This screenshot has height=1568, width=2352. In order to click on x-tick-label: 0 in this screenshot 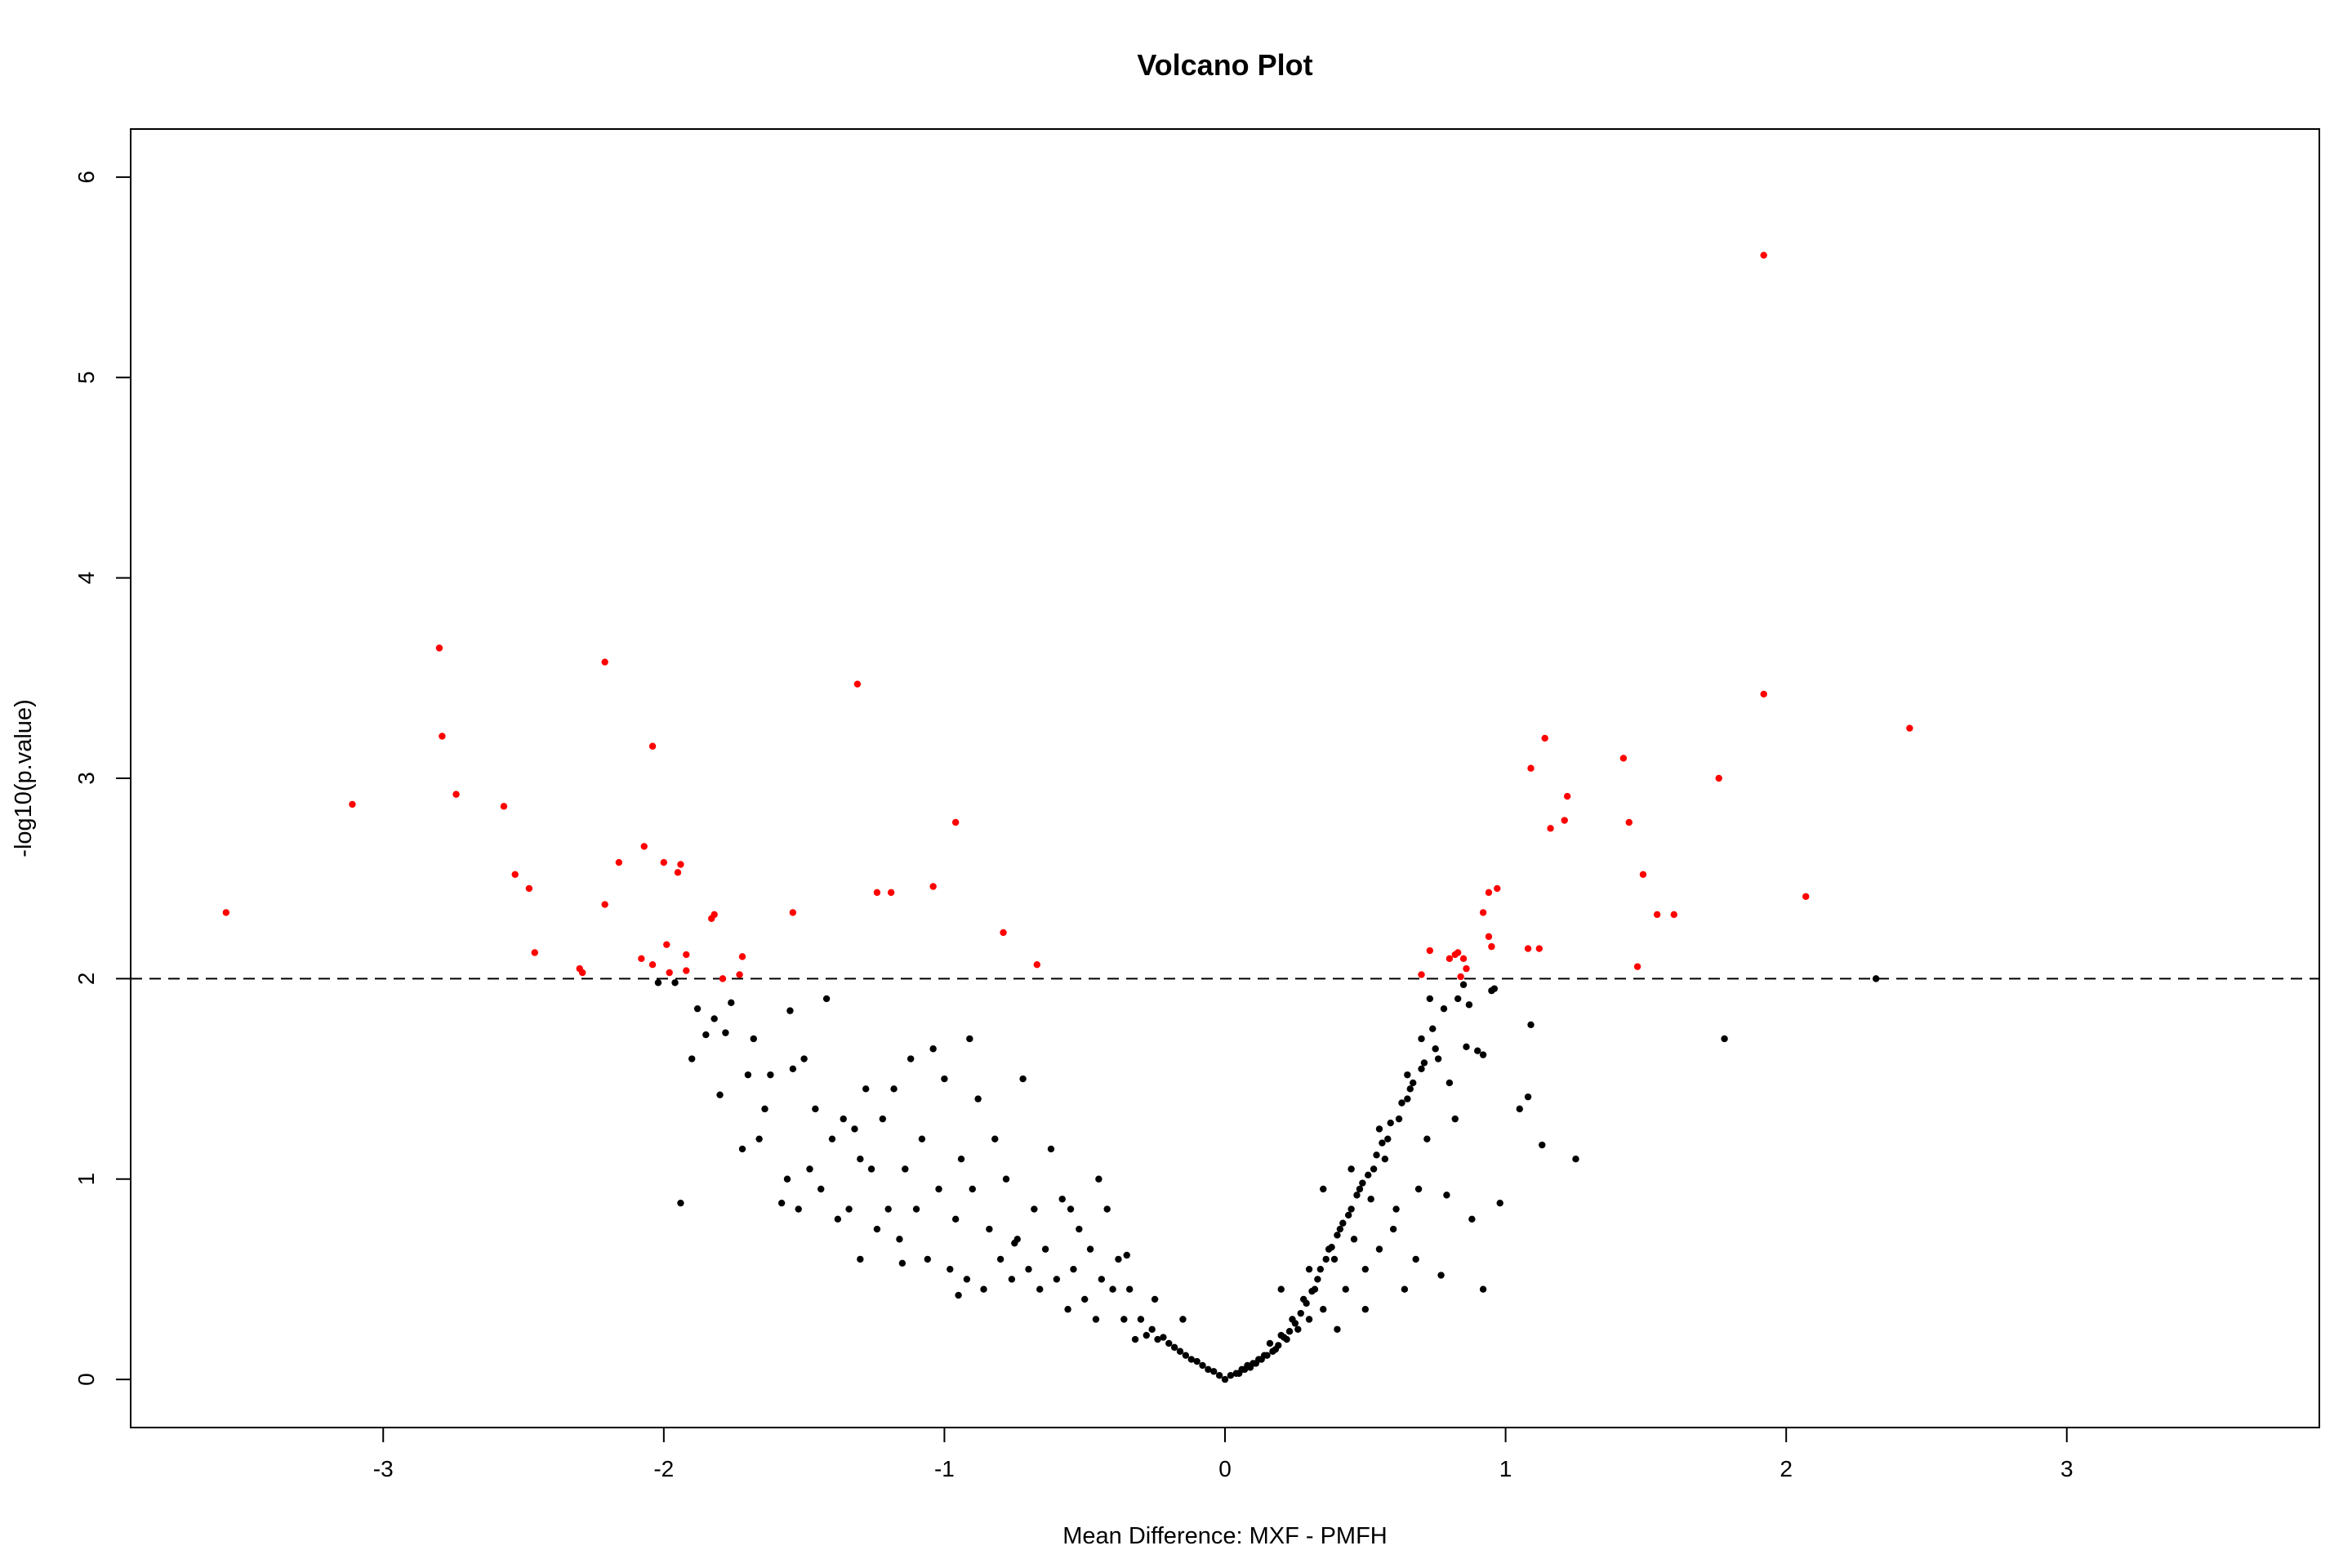, I will do `click(1225, 1468)`.